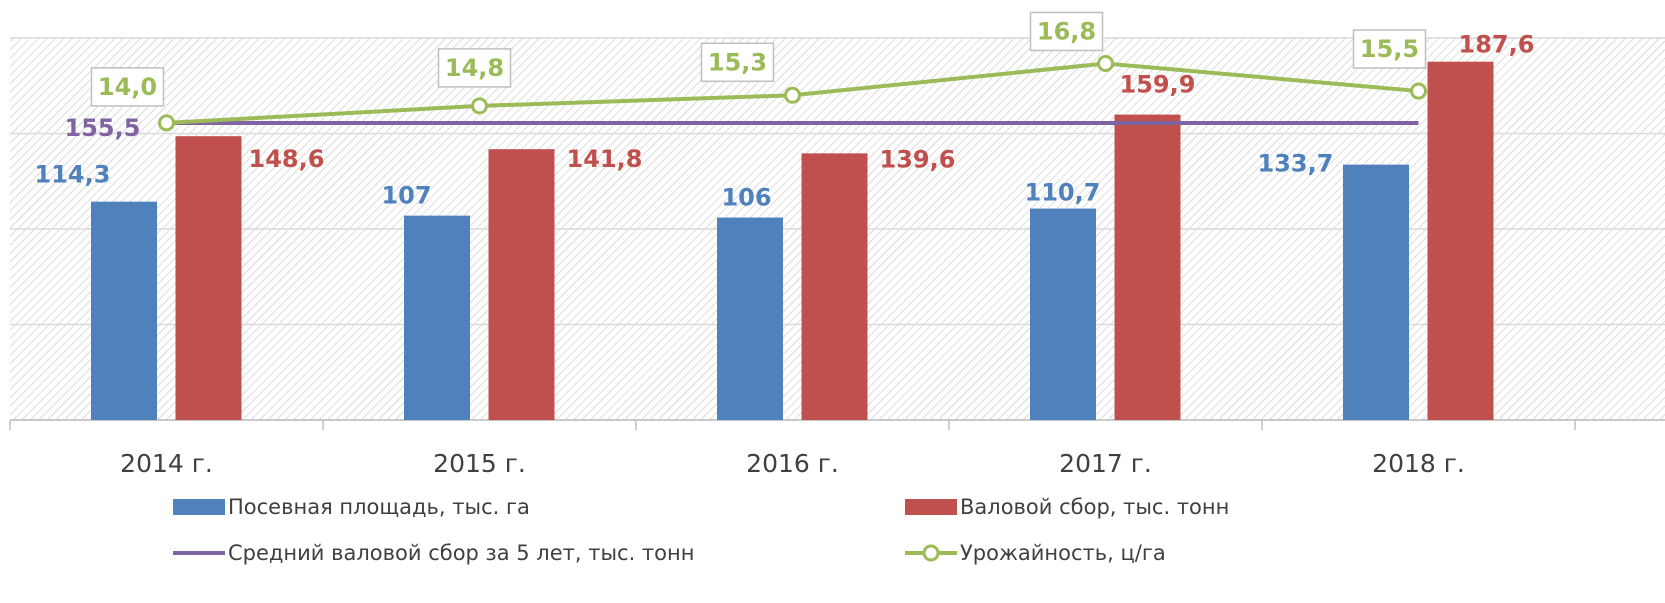  I want to click on x-tick-label: 2016 г., so click(792, 463).